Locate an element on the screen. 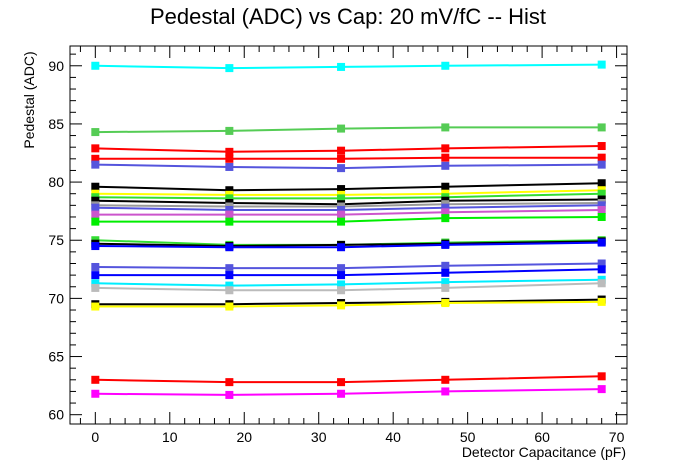 This screenshot has width=696, height=472. y-tick-label: 80 is located at coordinates (56, 182).